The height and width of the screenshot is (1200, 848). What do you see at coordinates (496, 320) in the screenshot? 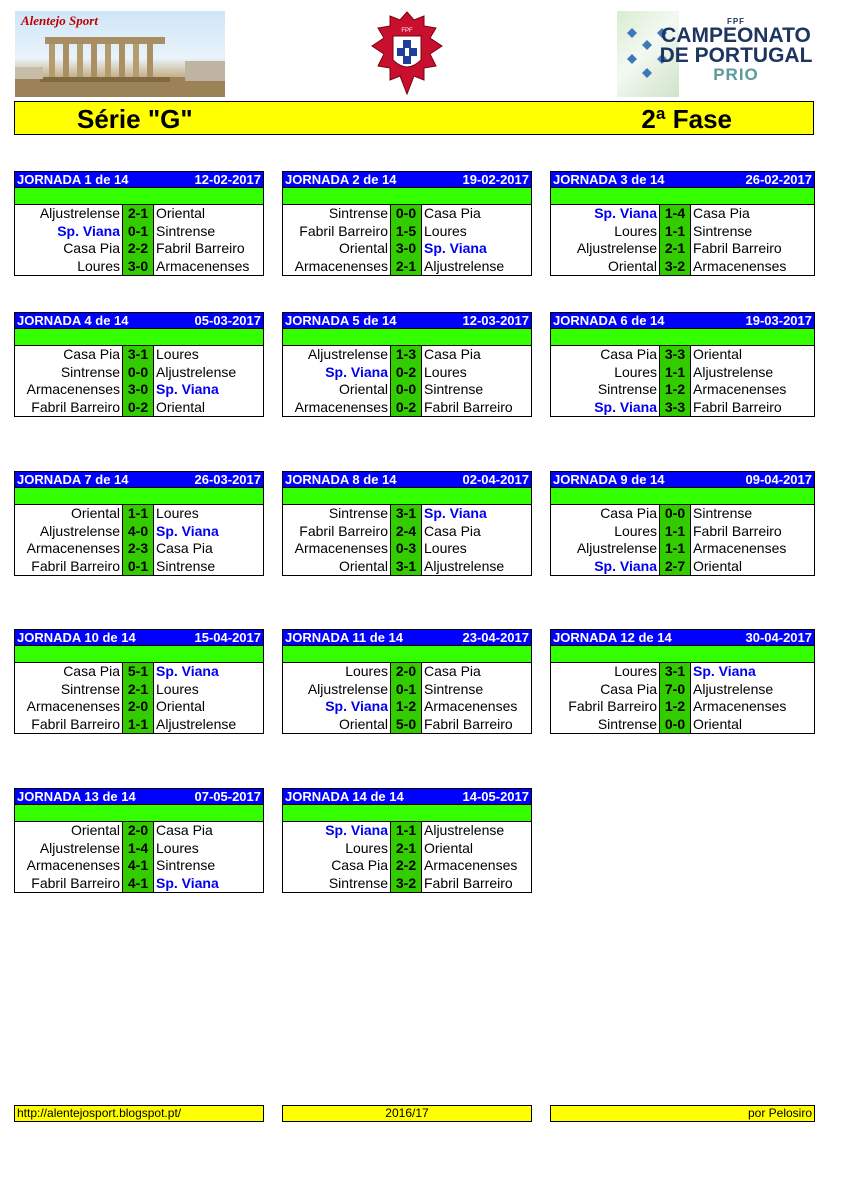
I see `jornada-date: 12-03-2017` at bounding box center [496, 320].